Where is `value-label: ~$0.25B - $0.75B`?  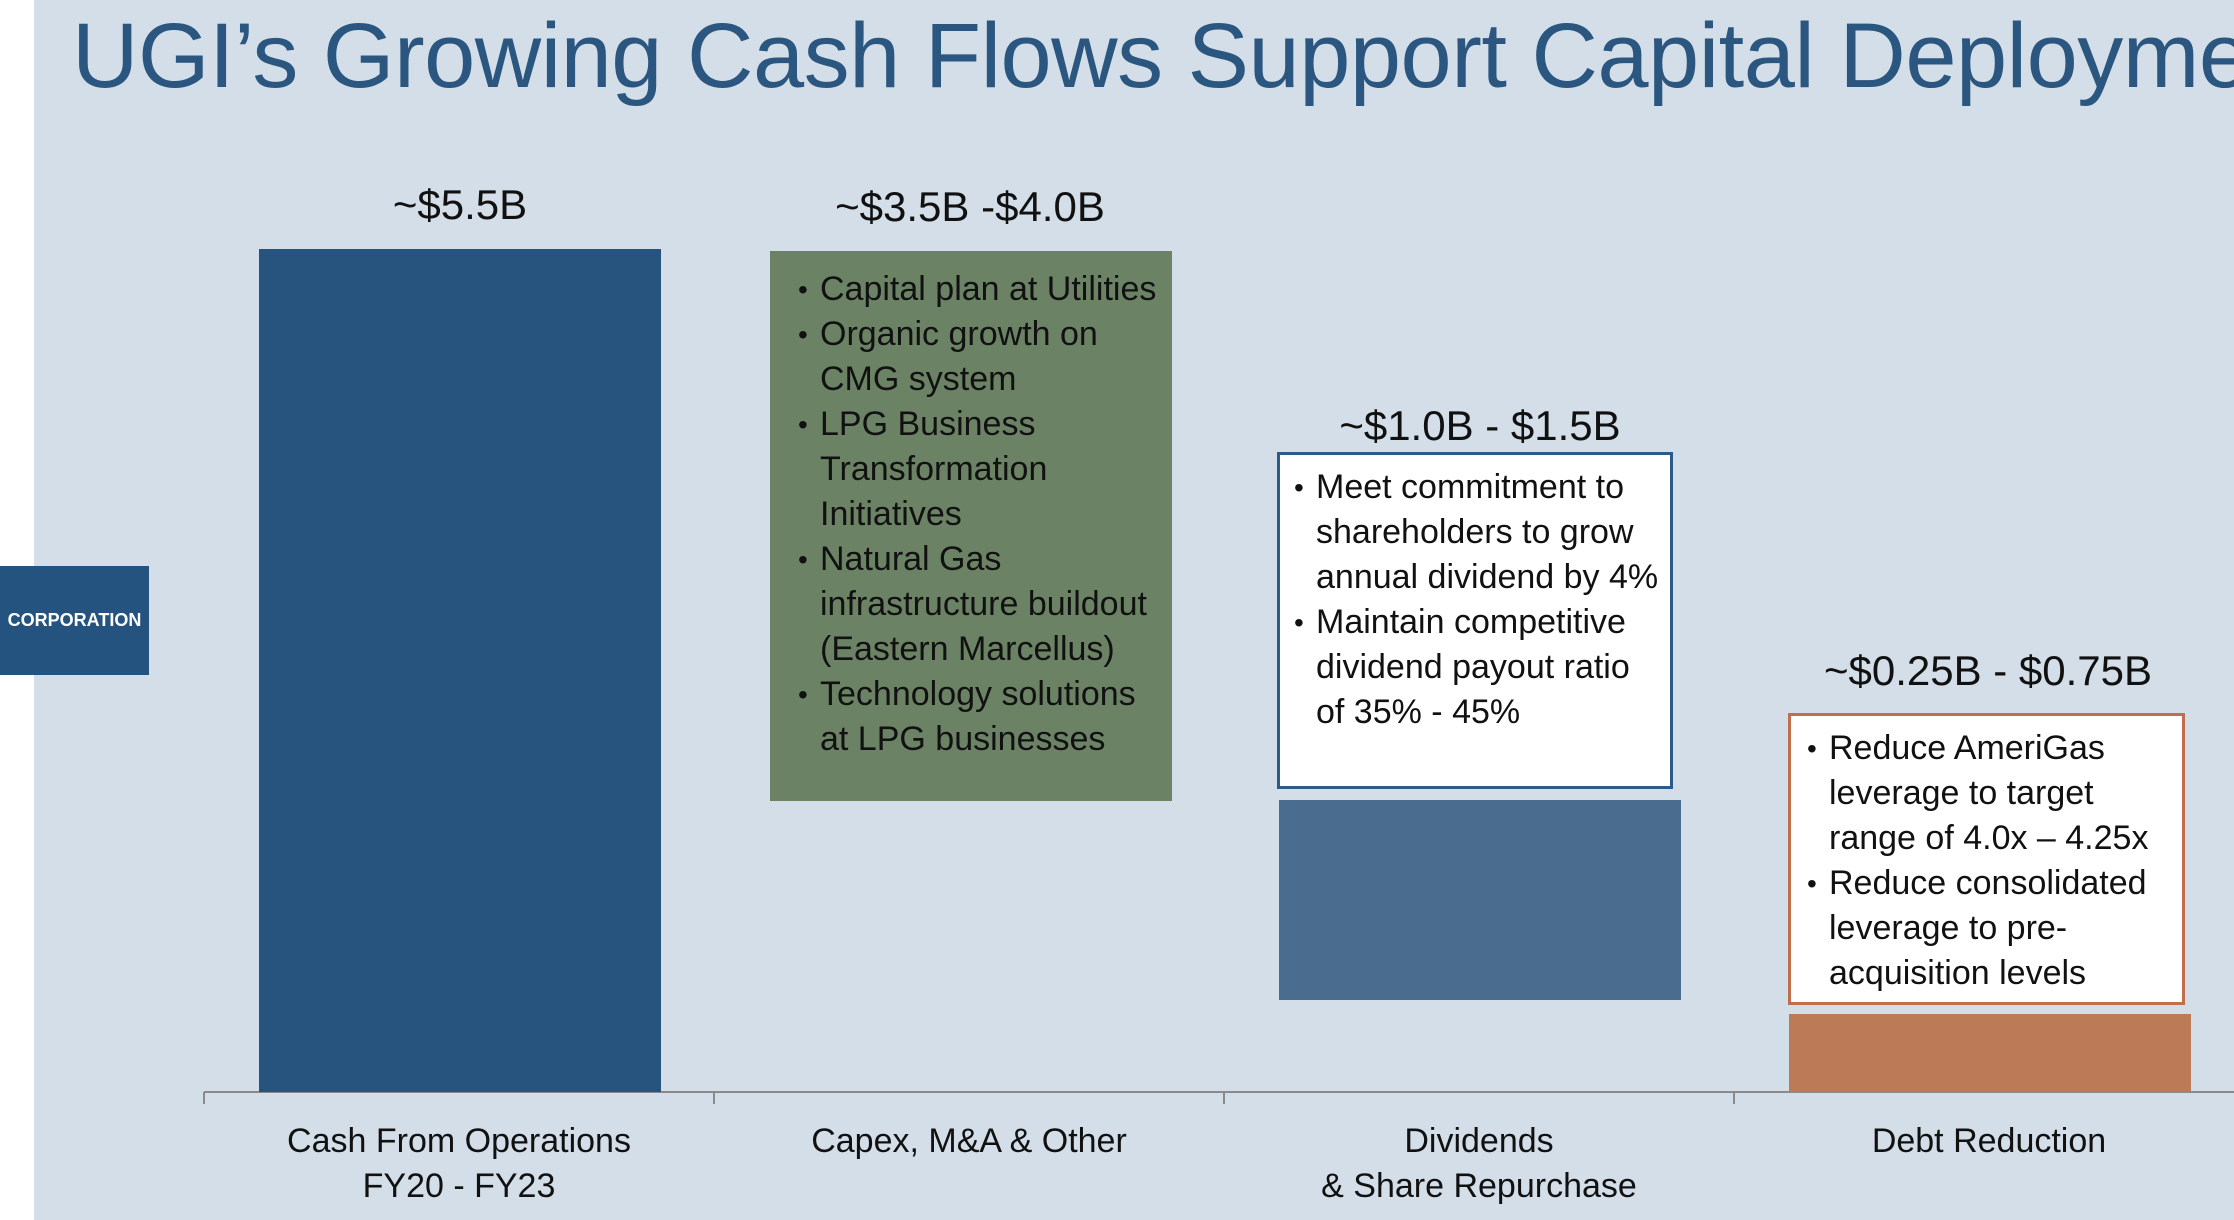
value-label: ~$0.25B - $0.75B is located at coordinates (1988, 670).